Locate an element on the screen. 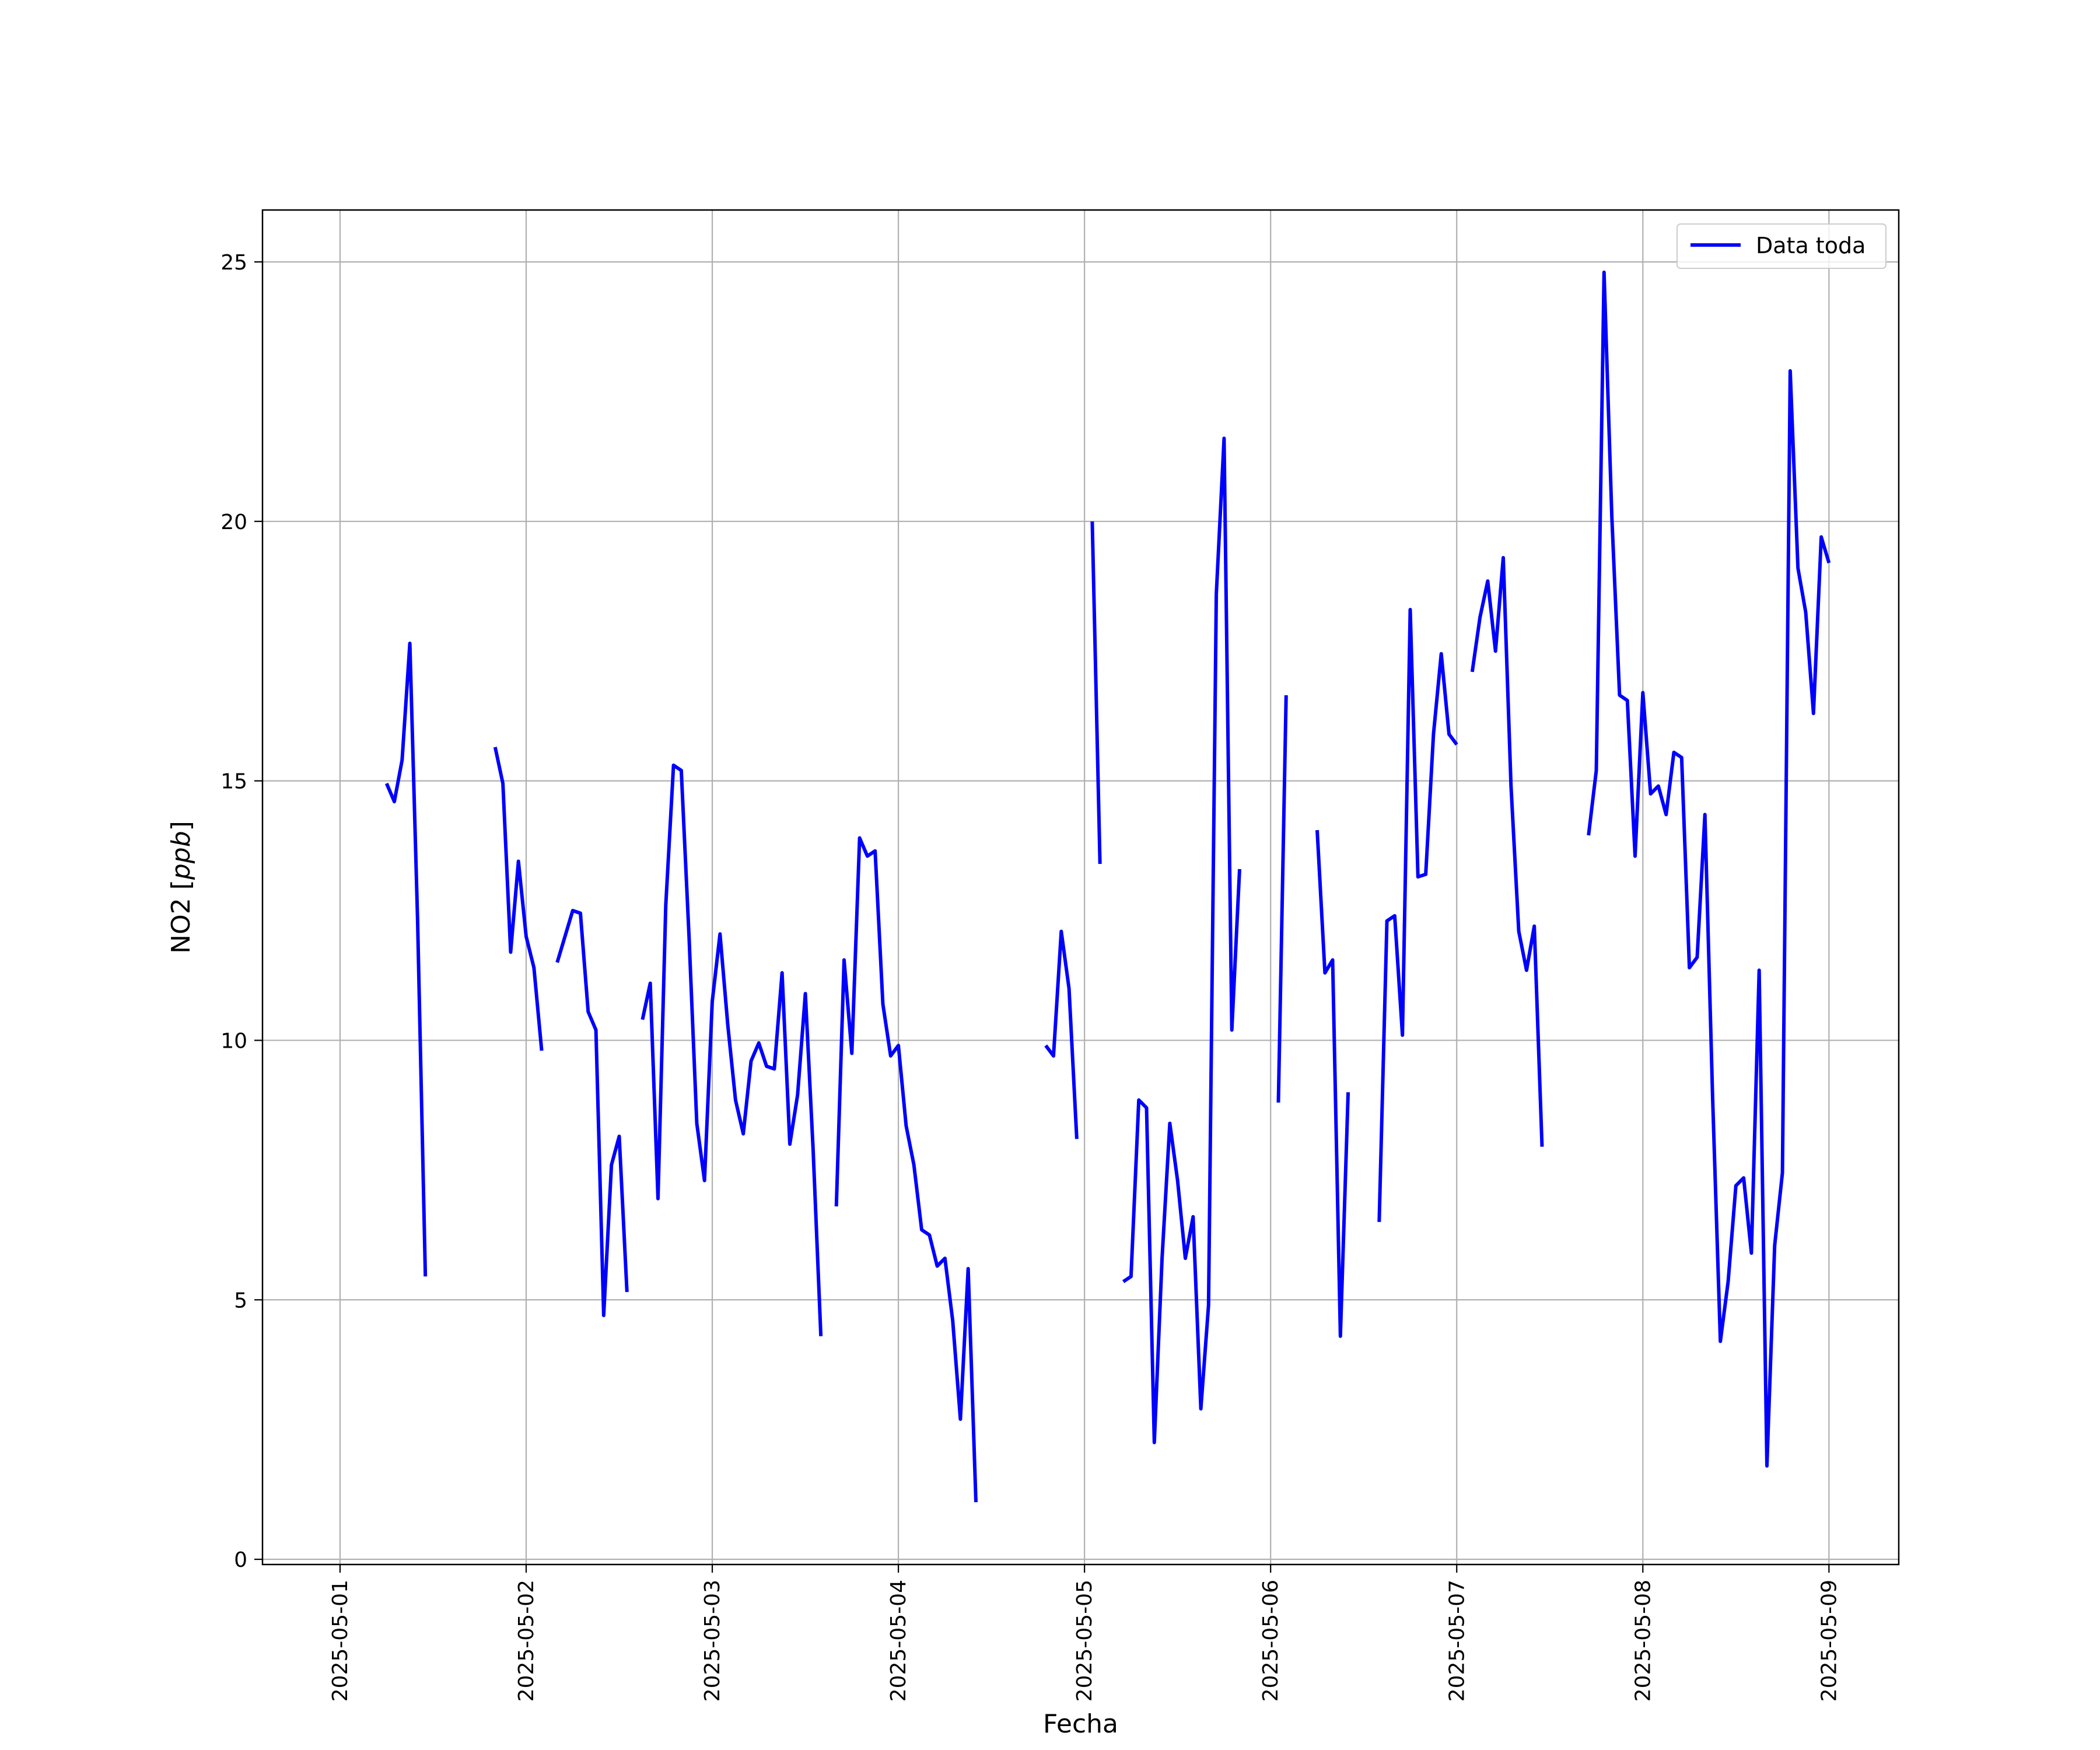 This screenshot has height=1750, width=2100. legend: Data toda is located at coordinates (1781, 246).